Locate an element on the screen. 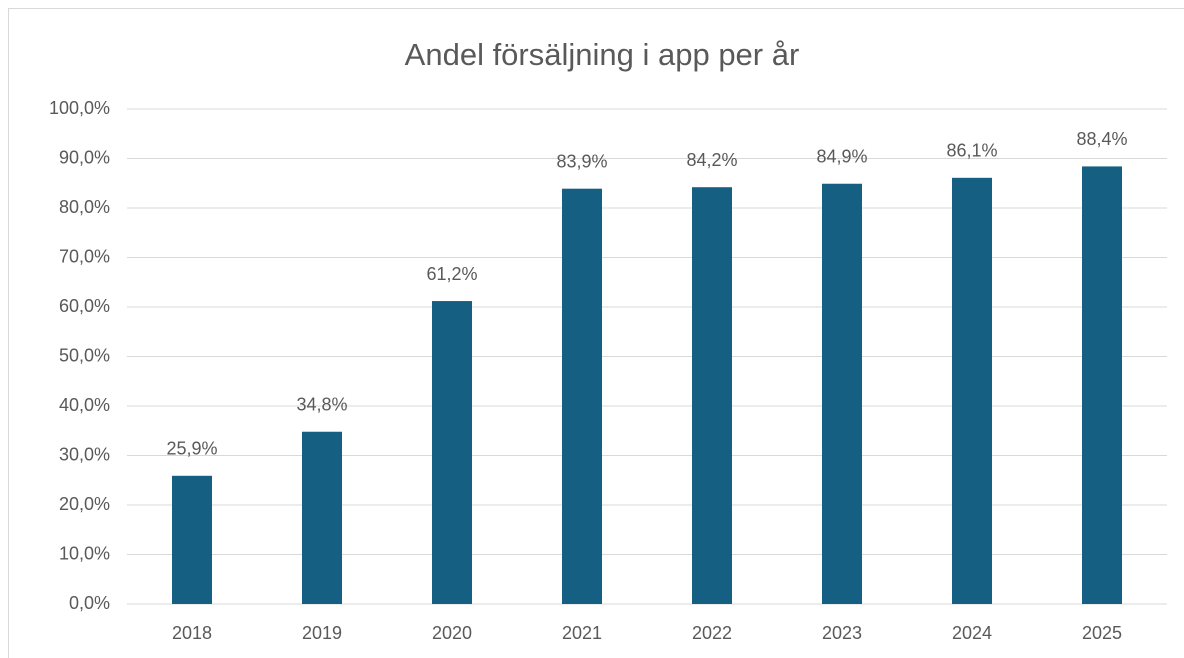 This screenshot has width=1184, height=658. chart-title: Andel försäljning i app per år is located at coordinates (602, 54).